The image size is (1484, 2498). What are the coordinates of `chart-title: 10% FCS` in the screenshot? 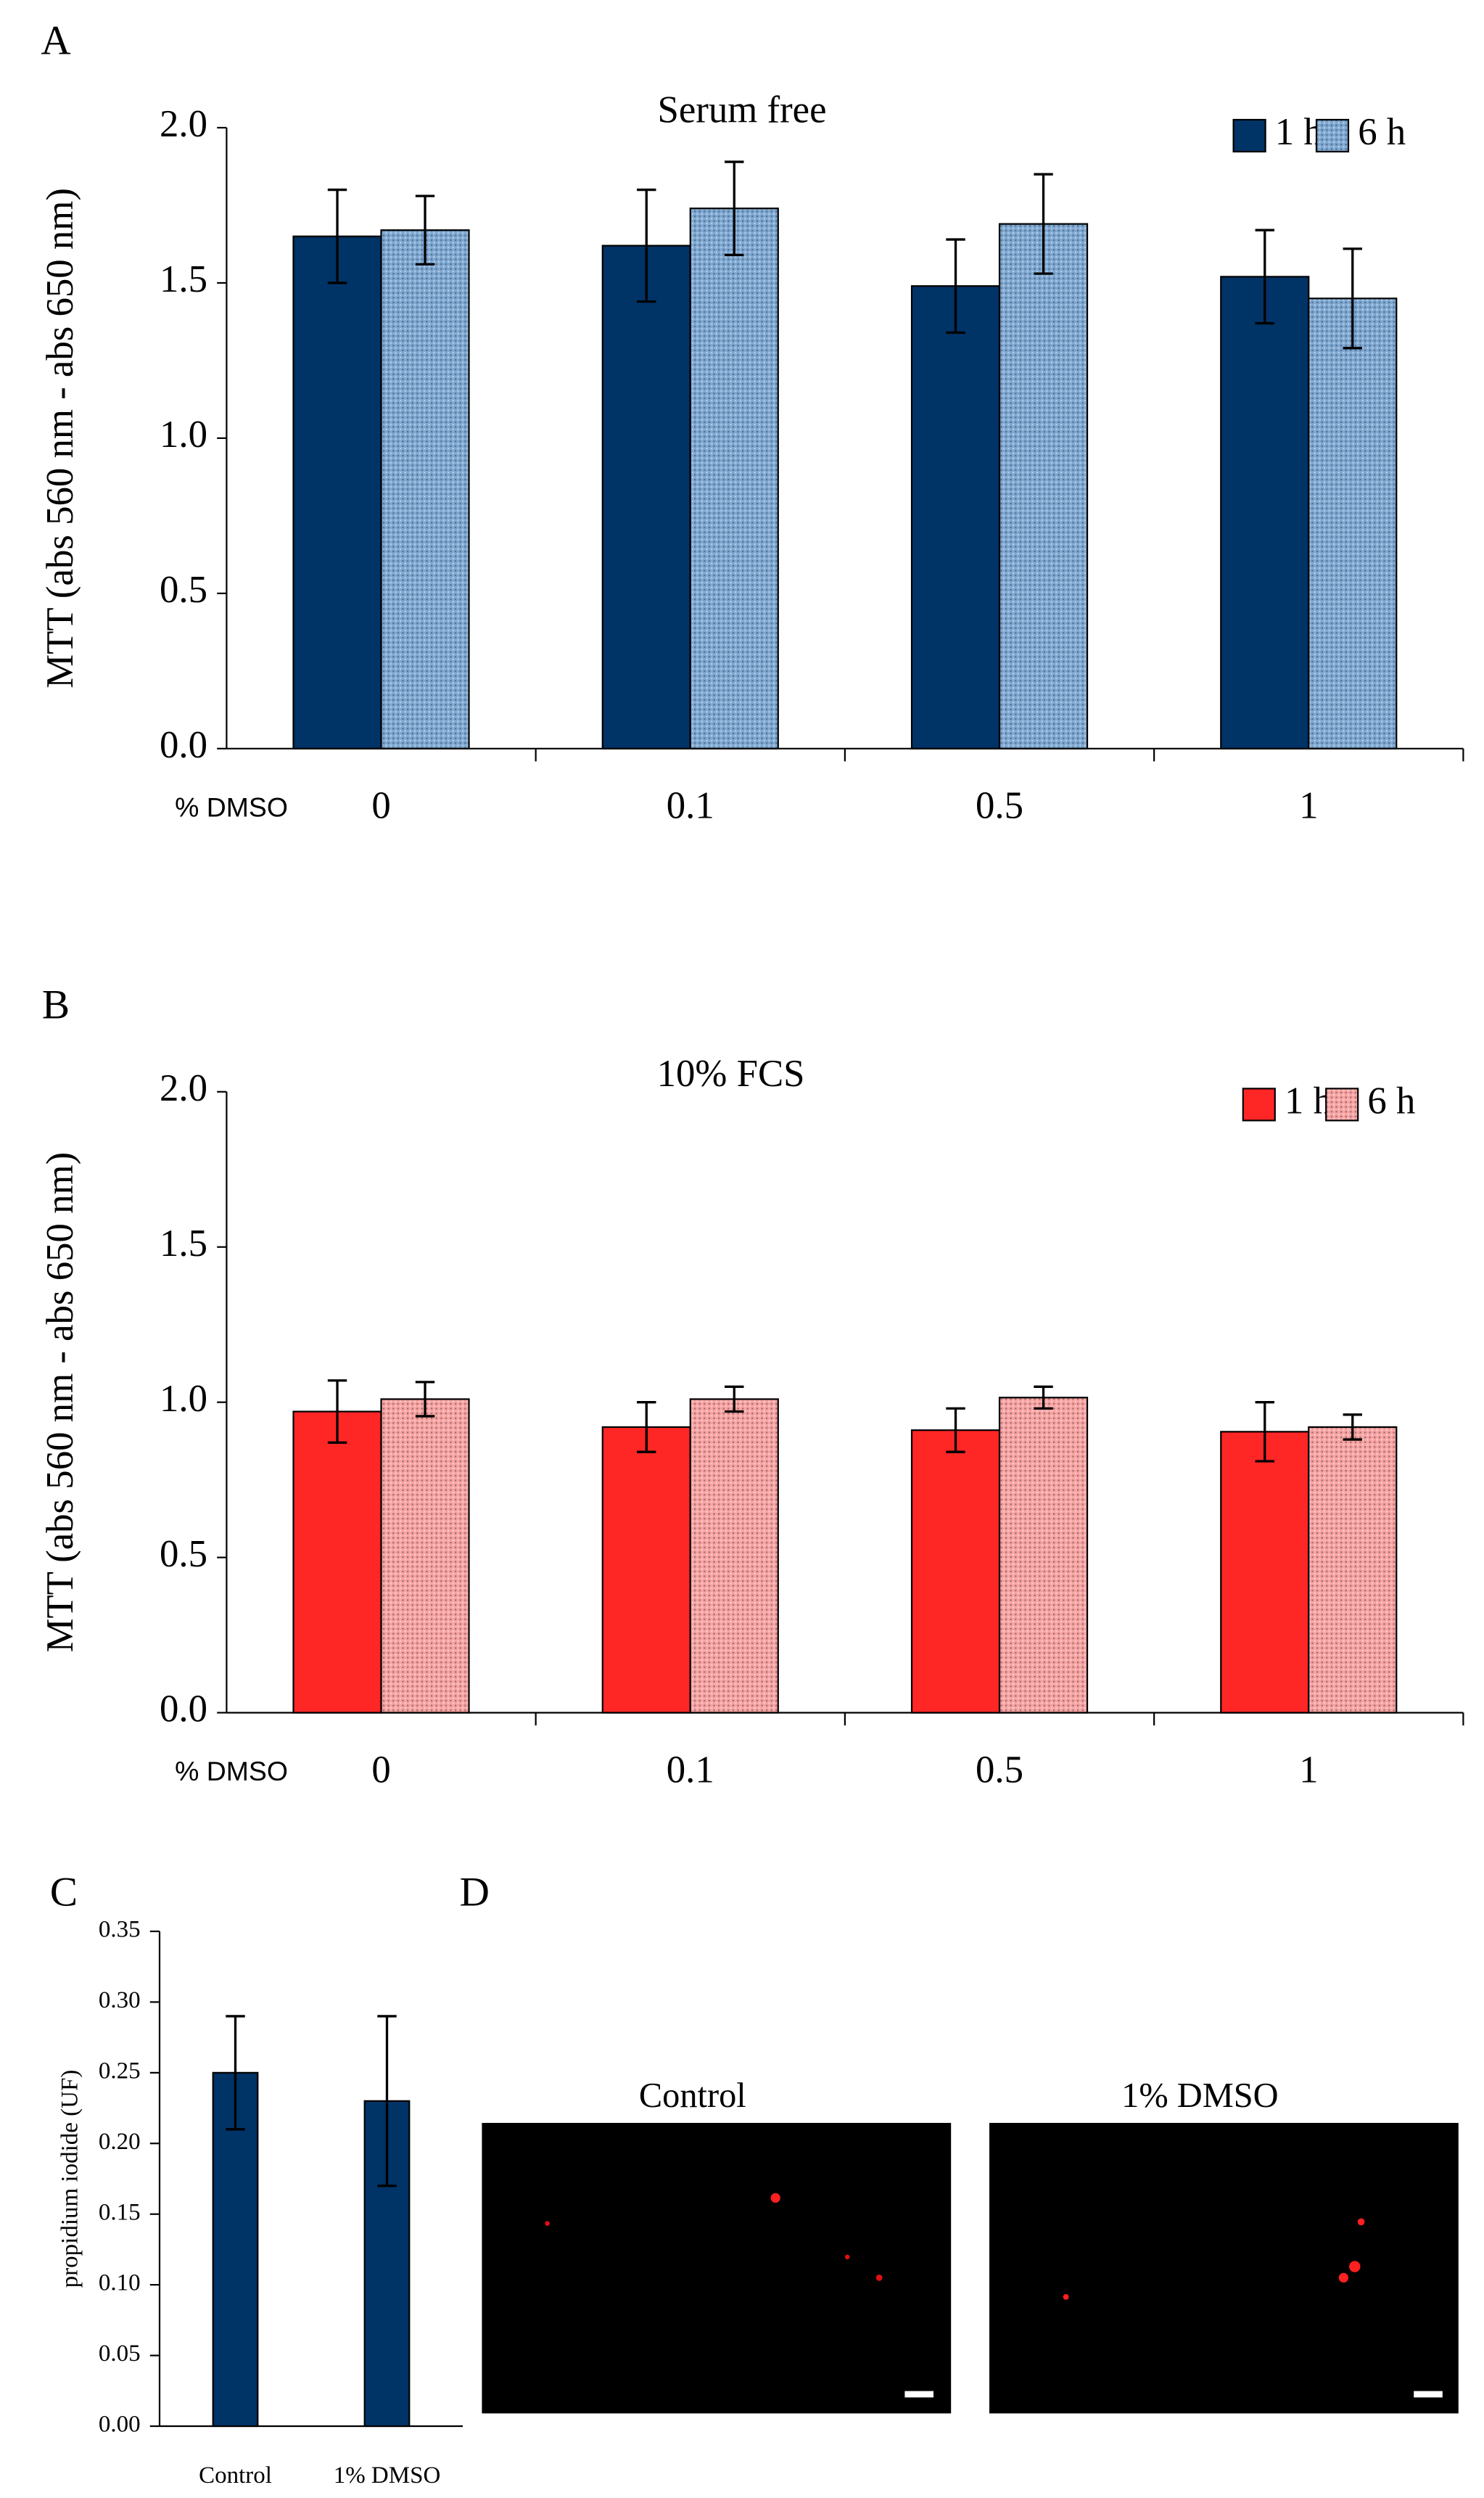 It's located at (731, 1074).